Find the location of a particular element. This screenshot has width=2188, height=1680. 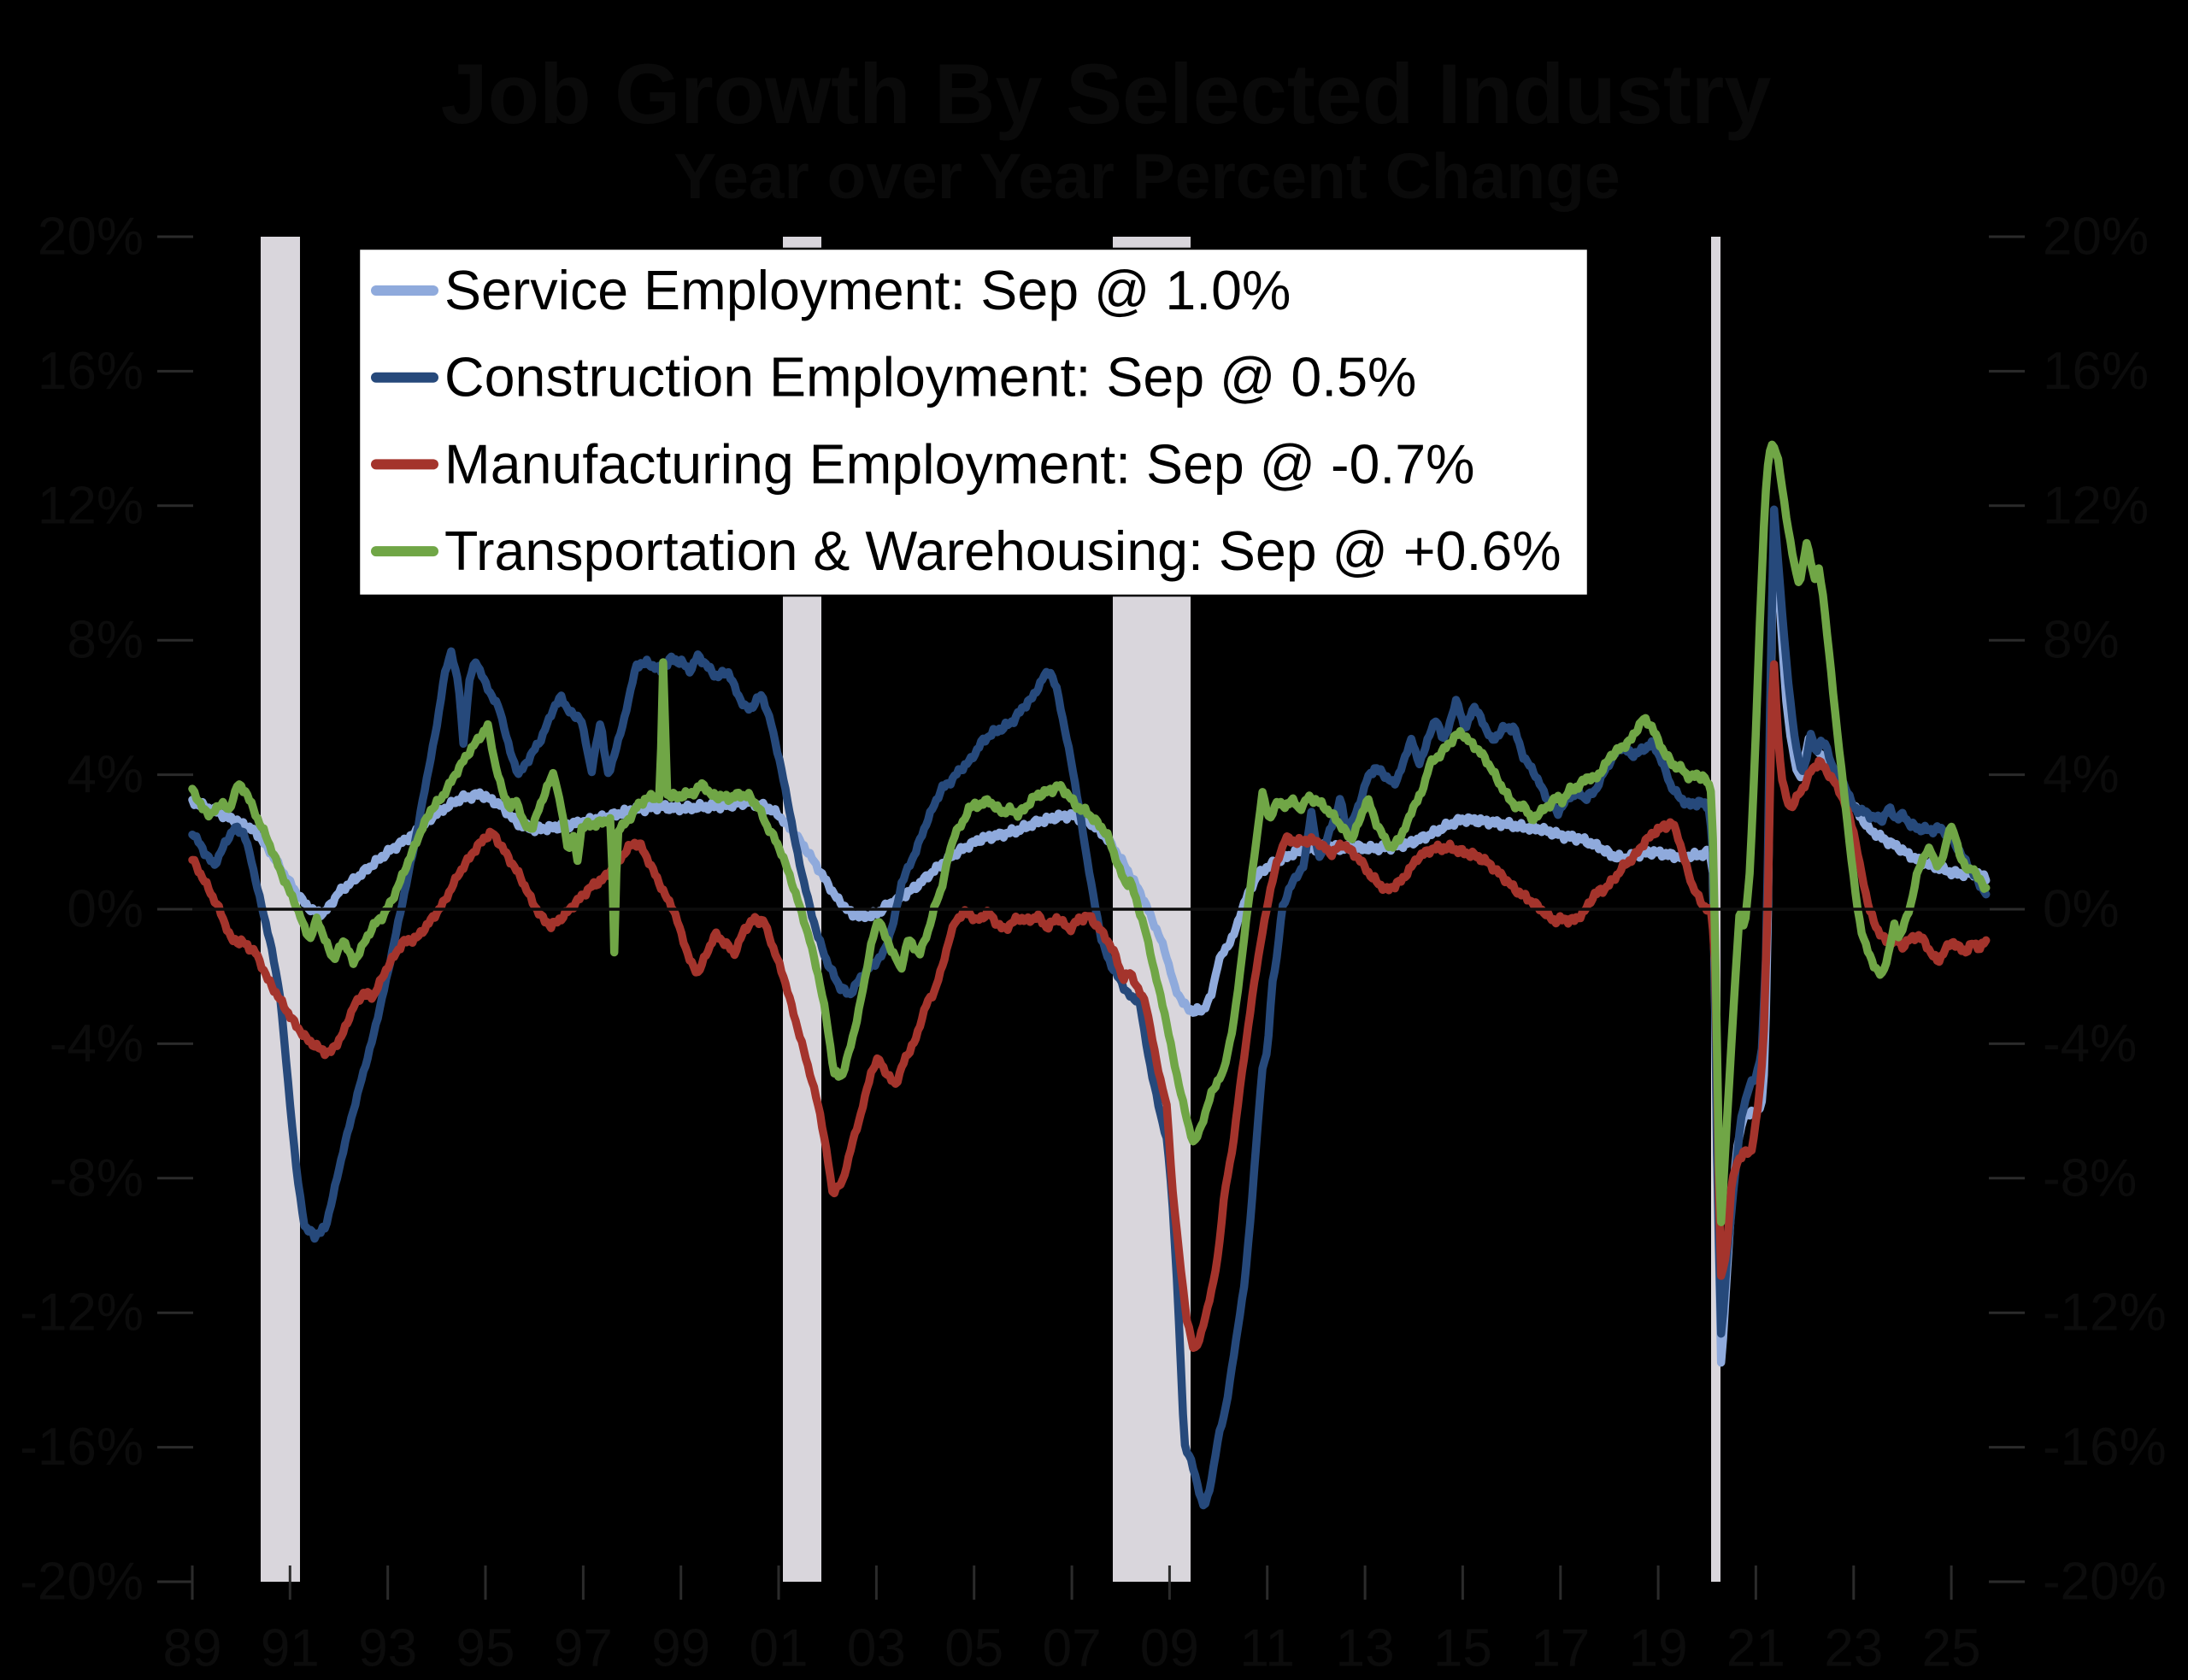

svg-text: 13 is located at coordinates (1366, 1648).